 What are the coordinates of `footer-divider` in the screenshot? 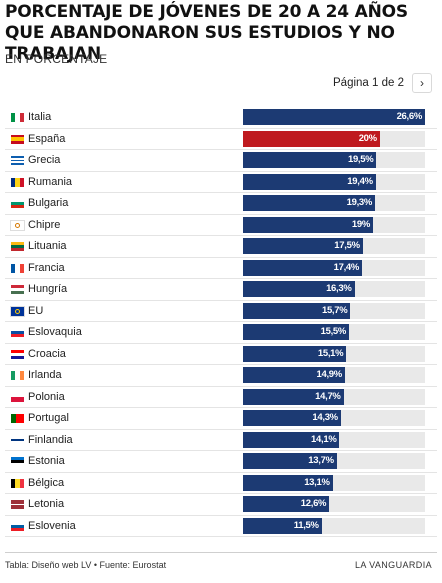 It's located at (221, 552).